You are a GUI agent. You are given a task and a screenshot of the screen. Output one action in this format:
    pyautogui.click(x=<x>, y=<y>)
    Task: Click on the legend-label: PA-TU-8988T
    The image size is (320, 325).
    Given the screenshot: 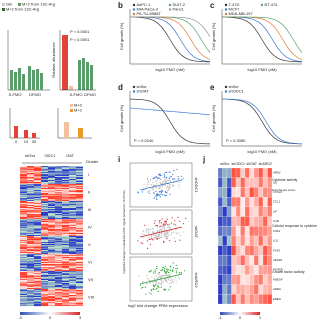 What is the action you would take?
    pyautogui.click(x=149, y=13)
    